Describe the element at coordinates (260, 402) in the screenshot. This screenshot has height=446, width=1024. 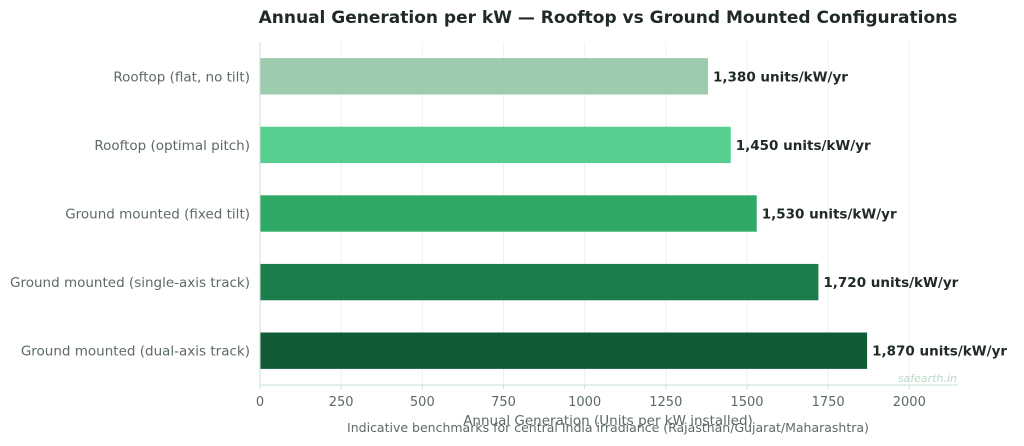
I see `x-tick-label: 0` at that location.